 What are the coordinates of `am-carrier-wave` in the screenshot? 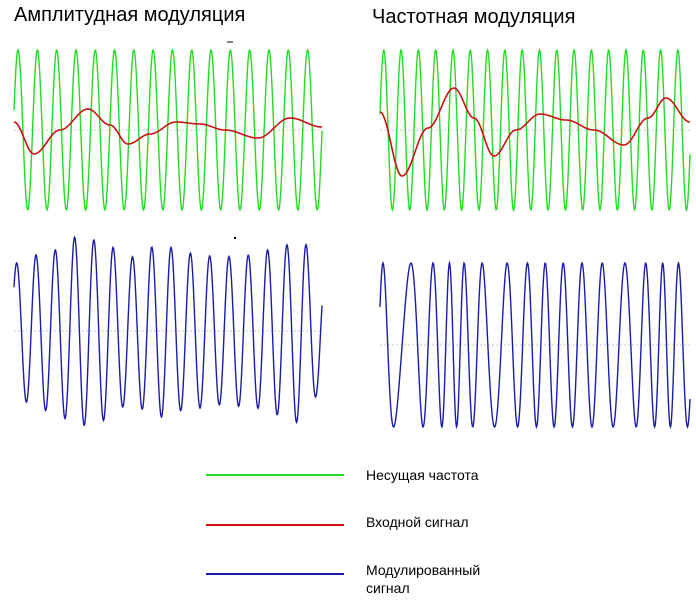 It's located at (168, 130).